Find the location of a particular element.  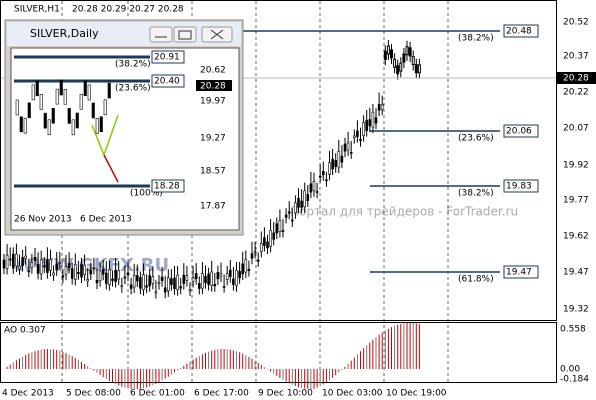

price-tick: 19.77 is located at coordinates (576, 201).